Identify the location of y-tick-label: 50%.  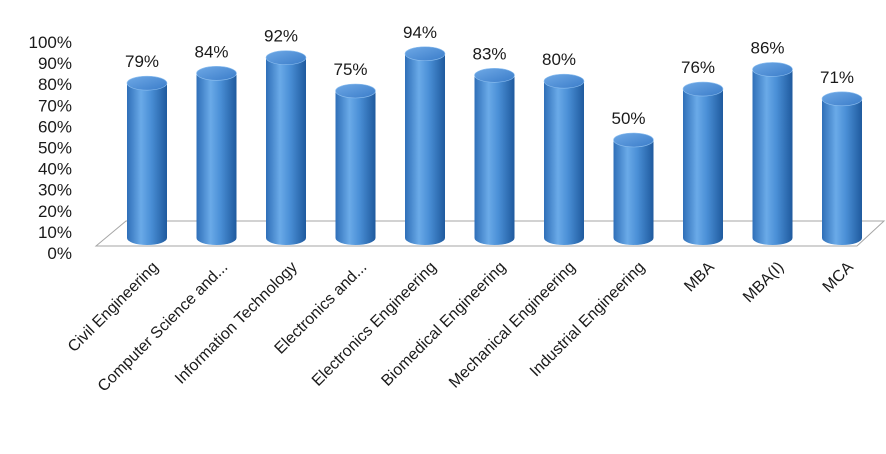
(55, 148).